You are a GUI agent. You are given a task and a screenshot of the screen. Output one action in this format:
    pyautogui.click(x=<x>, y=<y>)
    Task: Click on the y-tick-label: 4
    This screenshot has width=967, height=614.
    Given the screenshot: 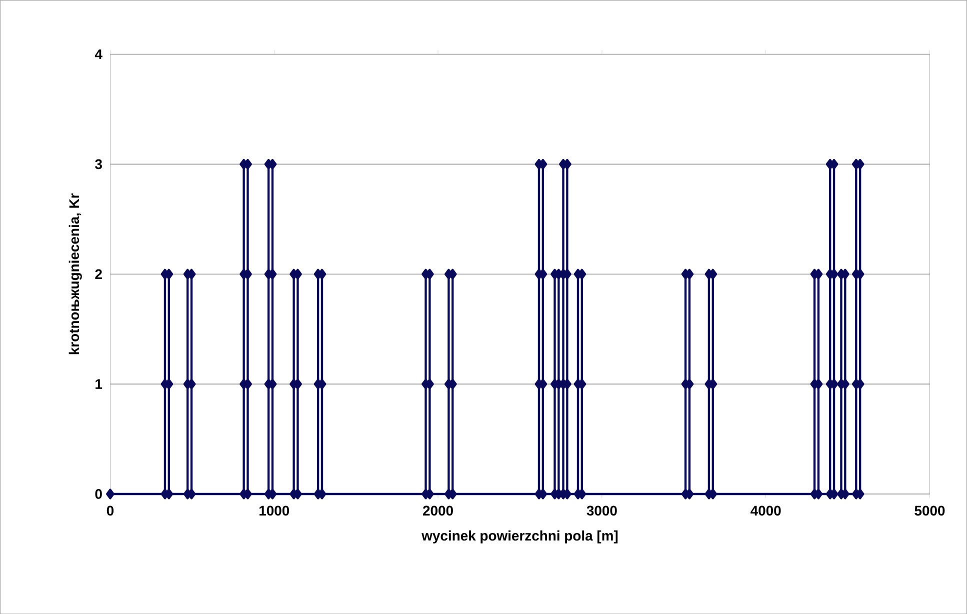 What is the action you would take?
    pyautogui.click(x=98, y=54)
    